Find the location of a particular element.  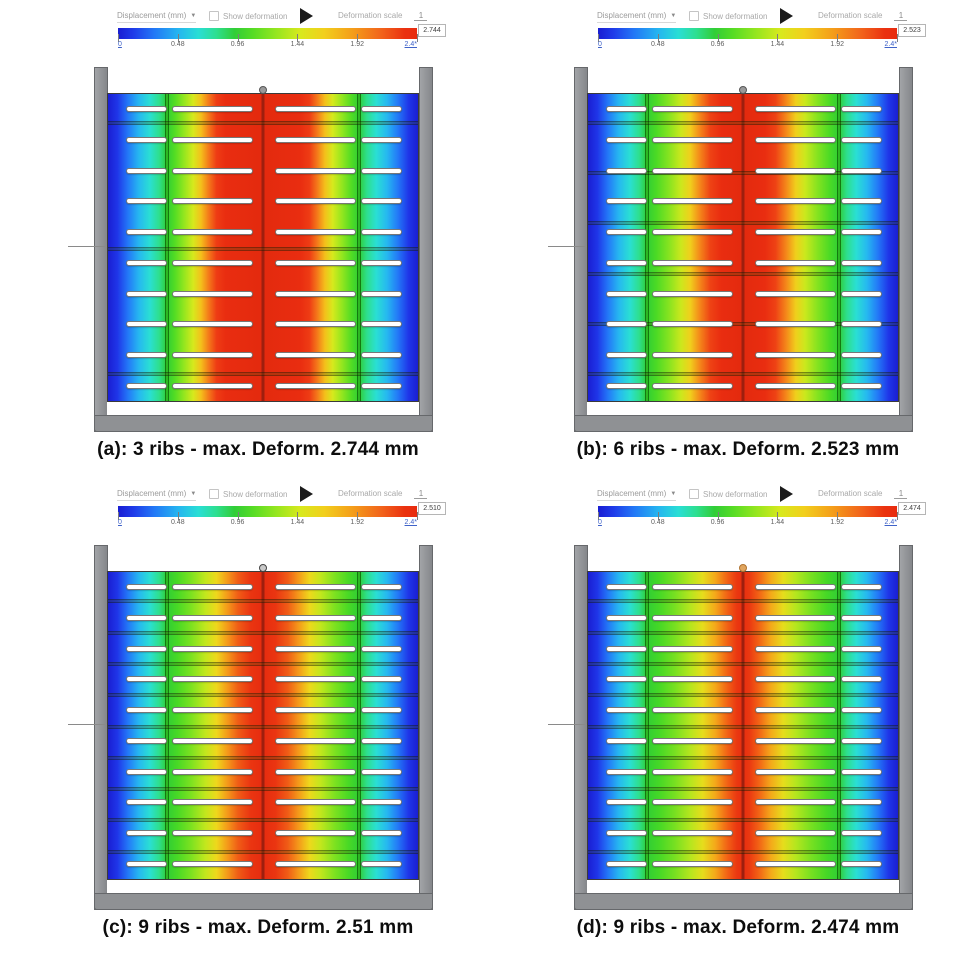

frame-bottom-strip is located at coordinates (743, 885).